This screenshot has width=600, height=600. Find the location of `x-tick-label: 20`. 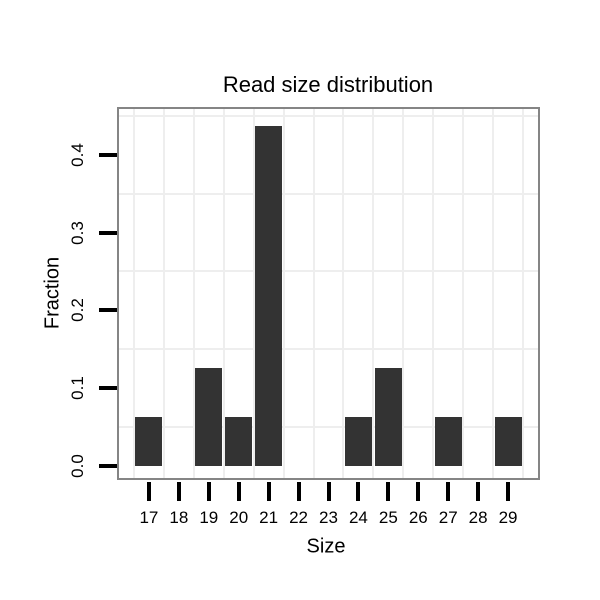

x-tick-label: 20 is located at coordinates (239, 517).